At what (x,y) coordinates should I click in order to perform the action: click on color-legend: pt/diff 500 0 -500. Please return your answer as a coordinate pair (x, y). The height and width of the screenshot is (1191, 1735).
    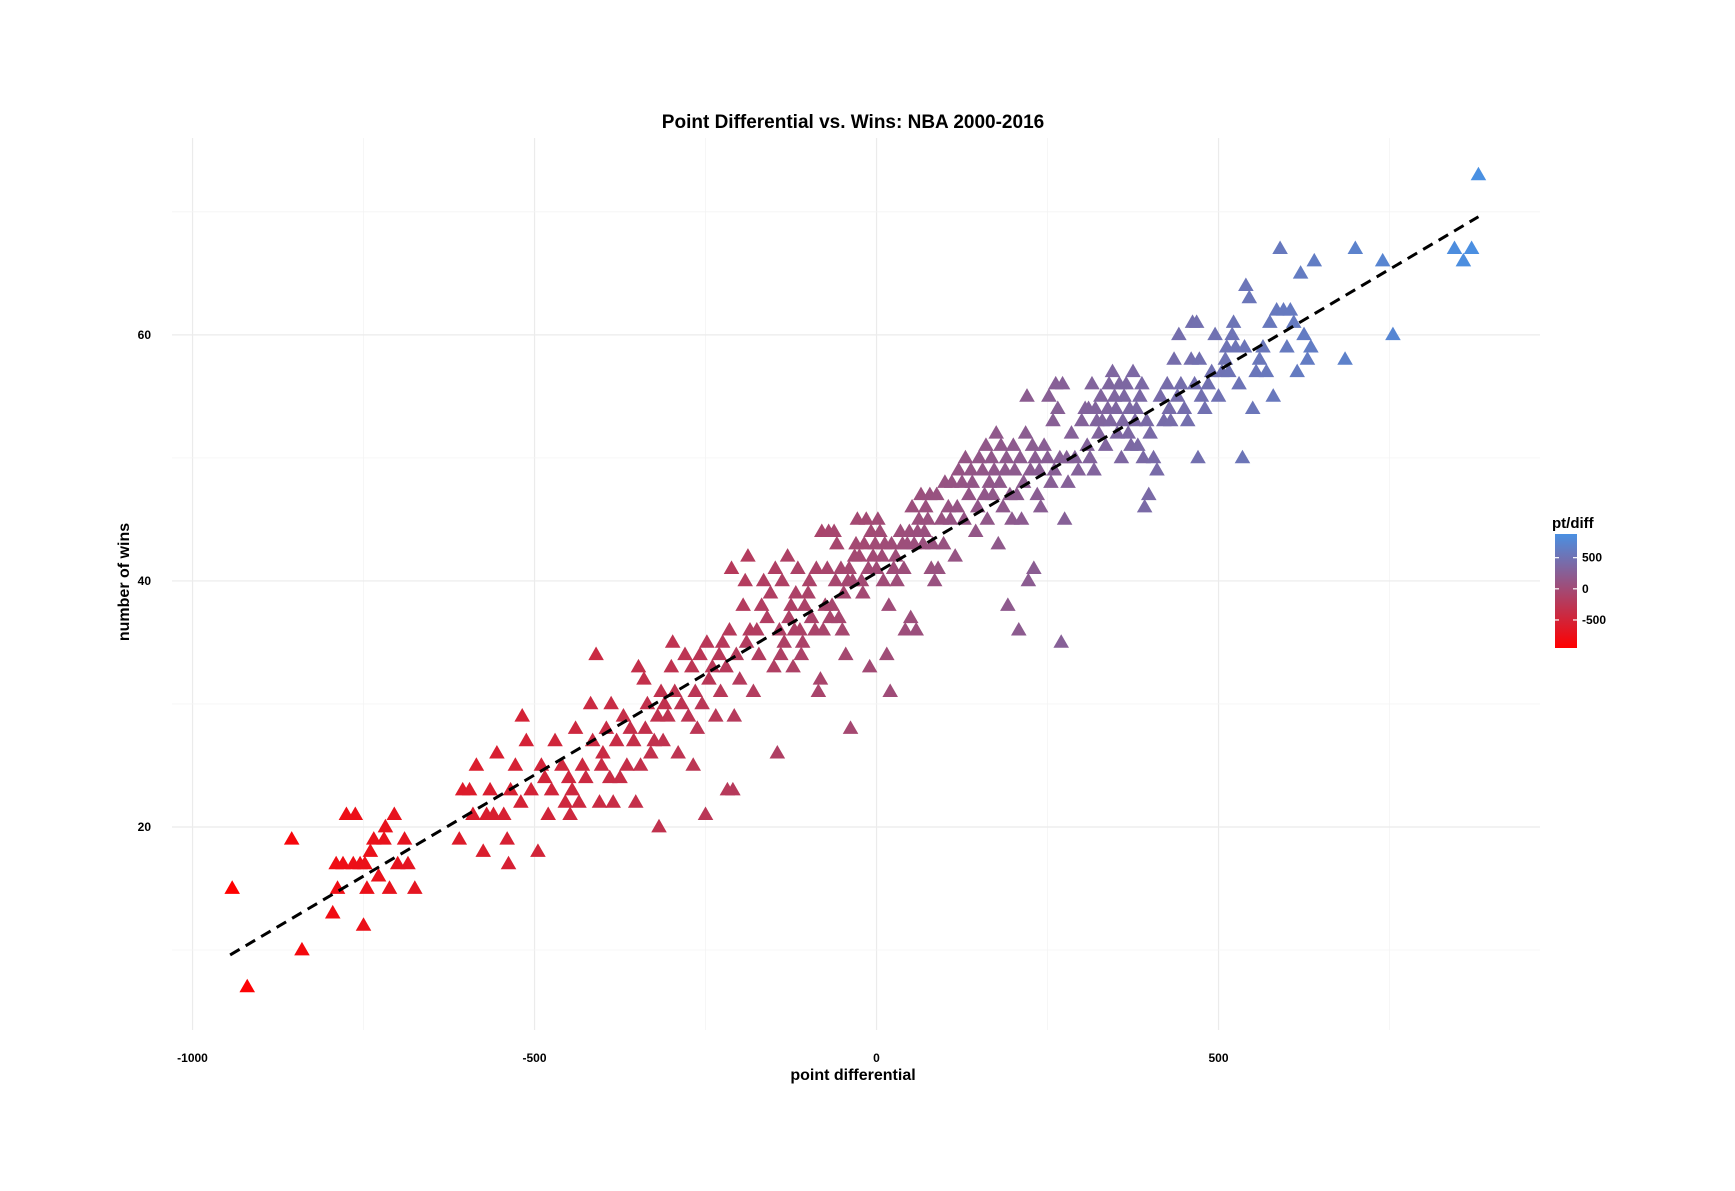
    Looking at the image, I should click on (1579, 581).